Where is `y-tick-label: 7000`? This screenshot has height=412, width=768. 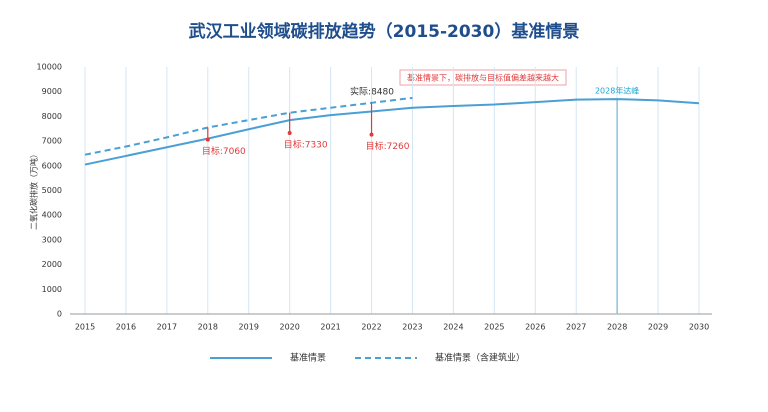 y-tick-label: 7000 is located at coordinates (52, 141).